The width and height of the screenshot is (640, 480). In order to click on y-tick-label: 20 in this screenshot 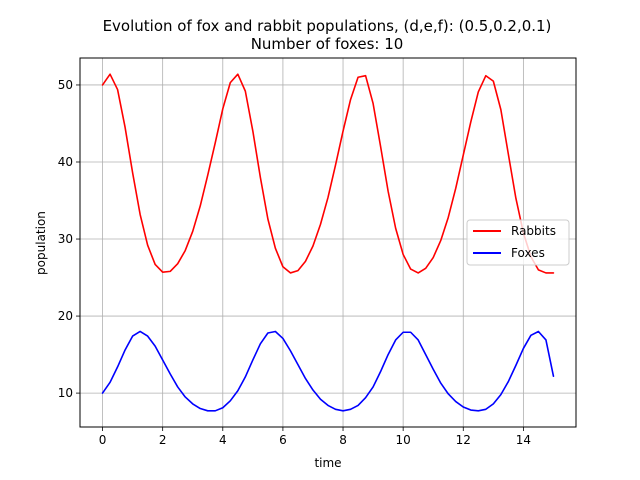, I will do `click(65, 316)`.